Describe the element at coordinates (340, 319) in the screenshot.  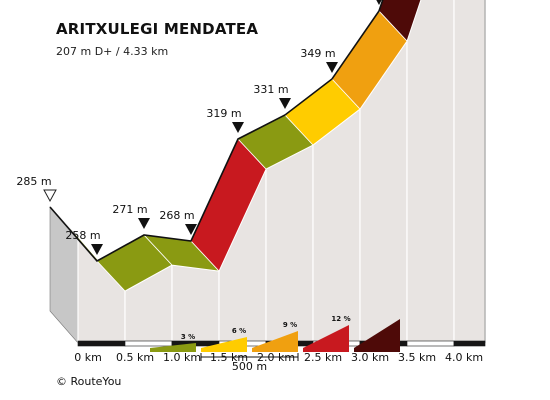
I see `legend-label: 12 %` at that location.